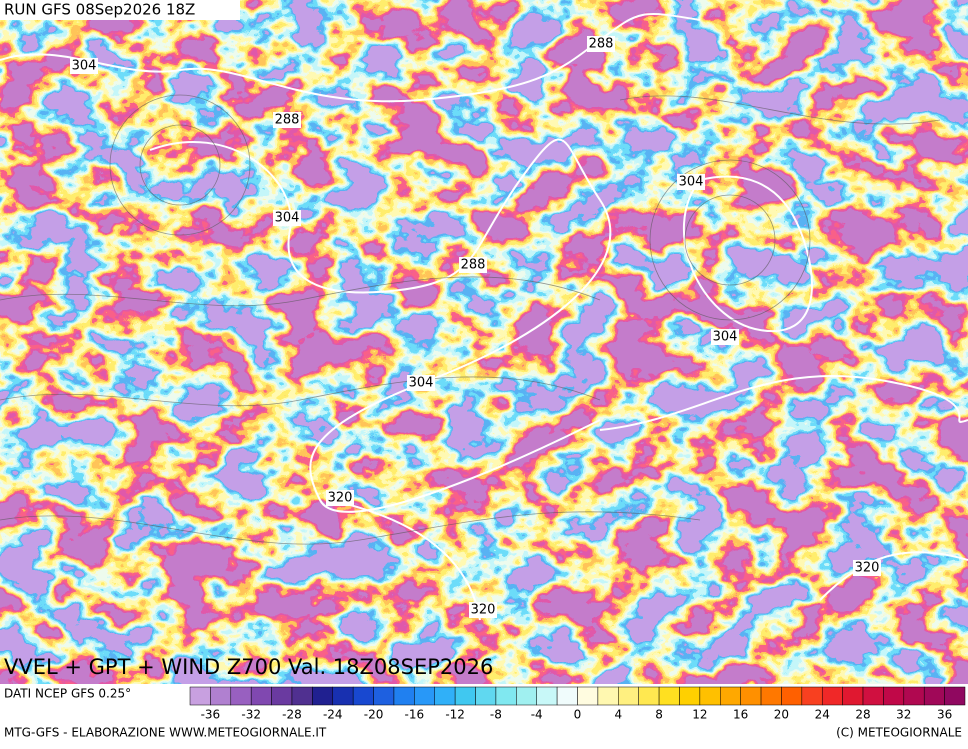 This screenshot has height=749, width=968. Describe the element at coordinates (455, 715) in the screenshot. I see `colorbar-tick-label: -12` at that location.